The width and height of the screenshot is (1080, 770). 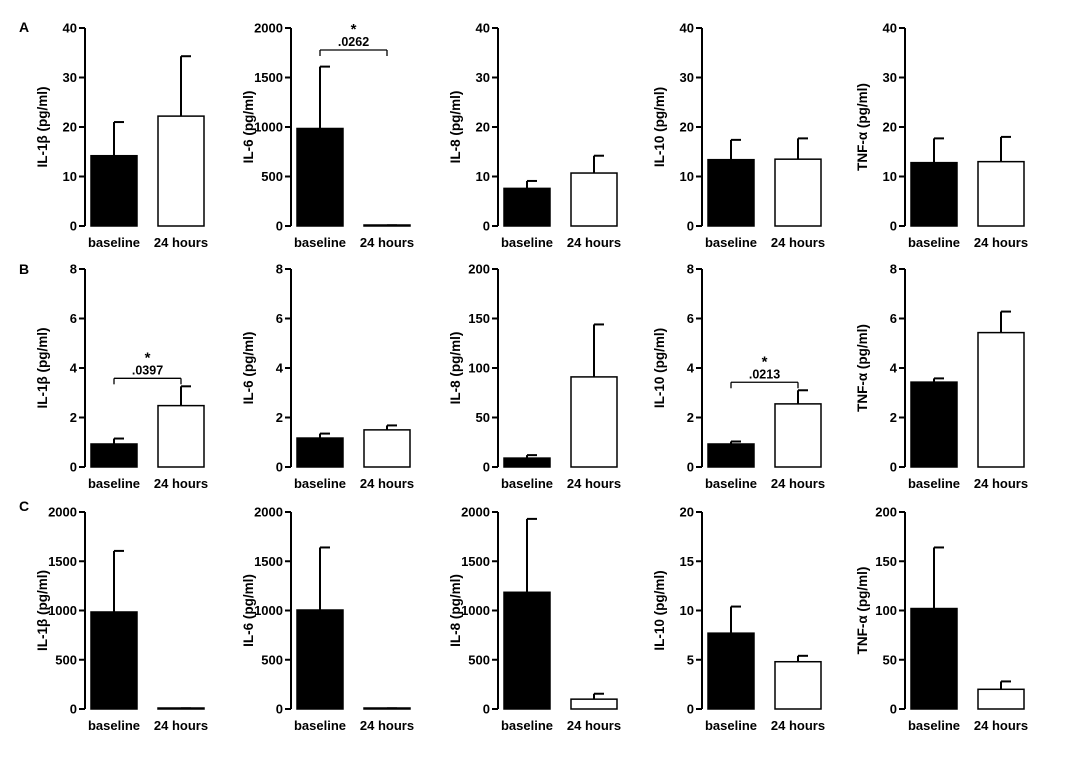 I want to click on panel-b1-y-tick-label: 2, so click(x=73, y=417).